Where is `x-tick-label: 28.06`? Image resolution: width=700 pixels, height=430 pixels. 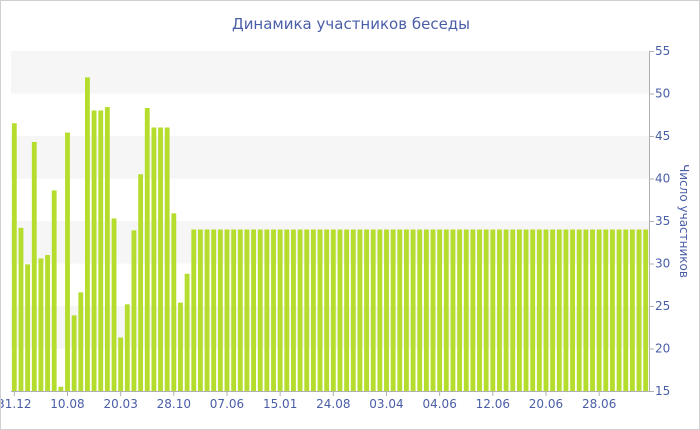 x-tick-label: 28.06 is located at coordinates (599, 404).